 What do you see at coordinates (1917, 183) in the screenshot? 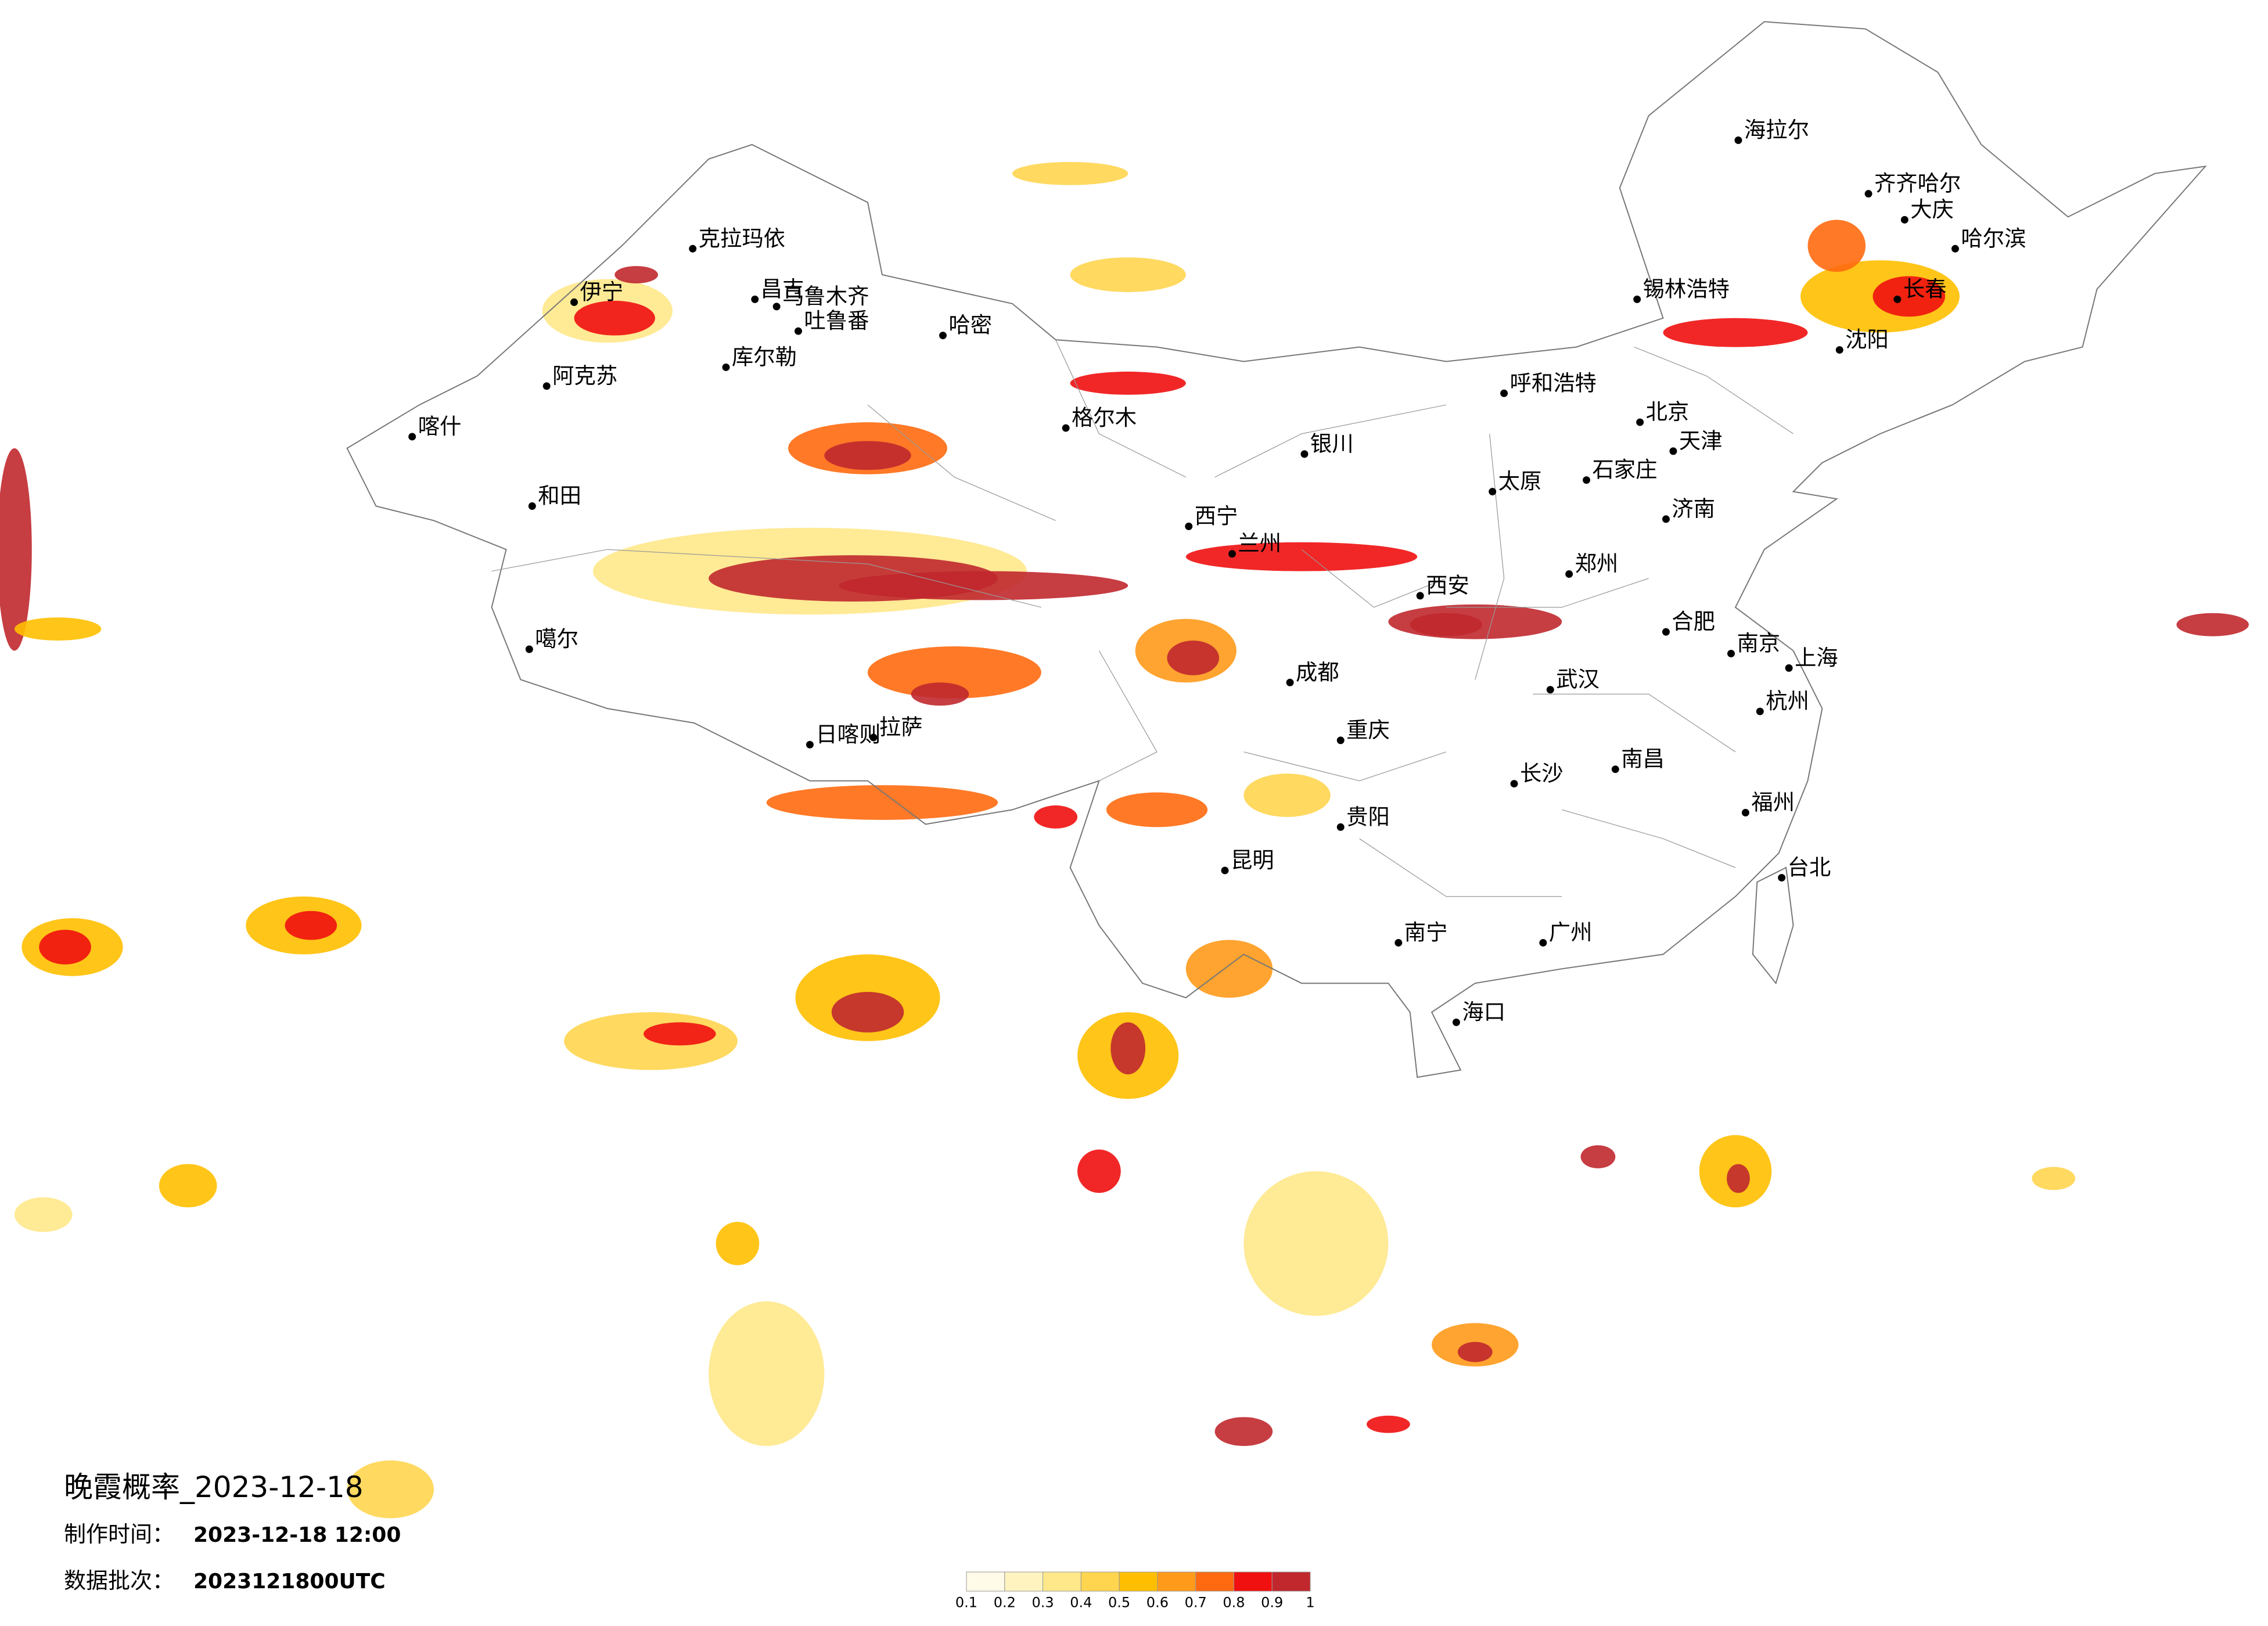
I see `city-label: 齐齐哈尔` at bounding box center [1917, 183].